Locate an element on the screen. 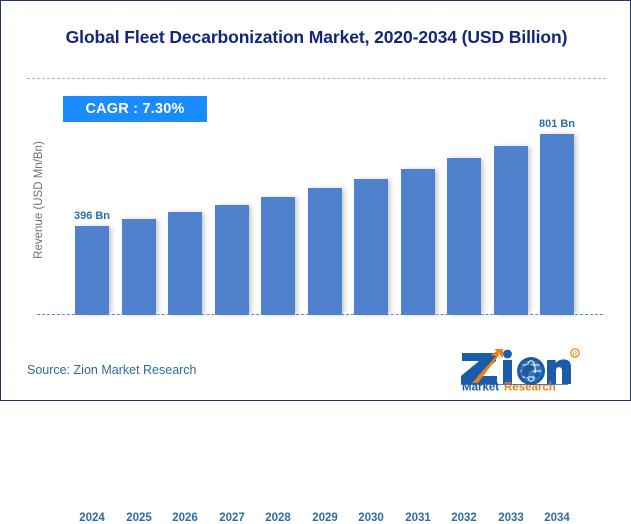 The image size is (631, 524). bar-2034 is located at coordinates (557, 224).